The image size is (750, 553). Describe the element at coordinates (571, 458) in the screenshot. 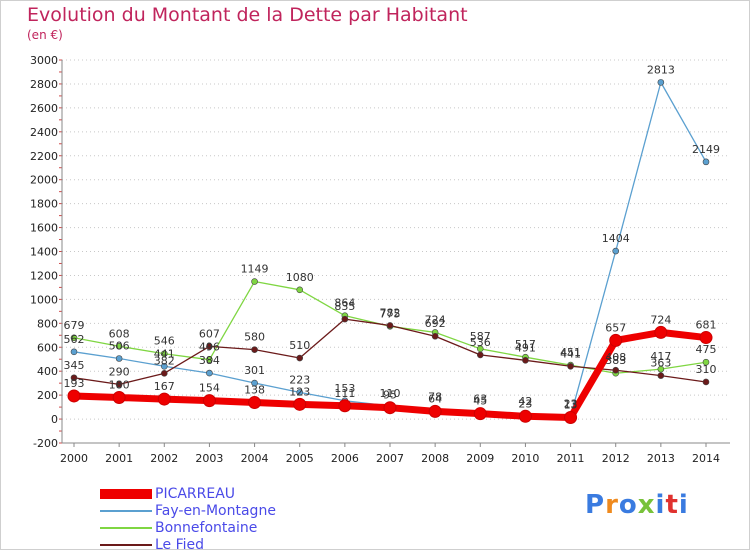

I see `x-tick-label: 2011` at that location.